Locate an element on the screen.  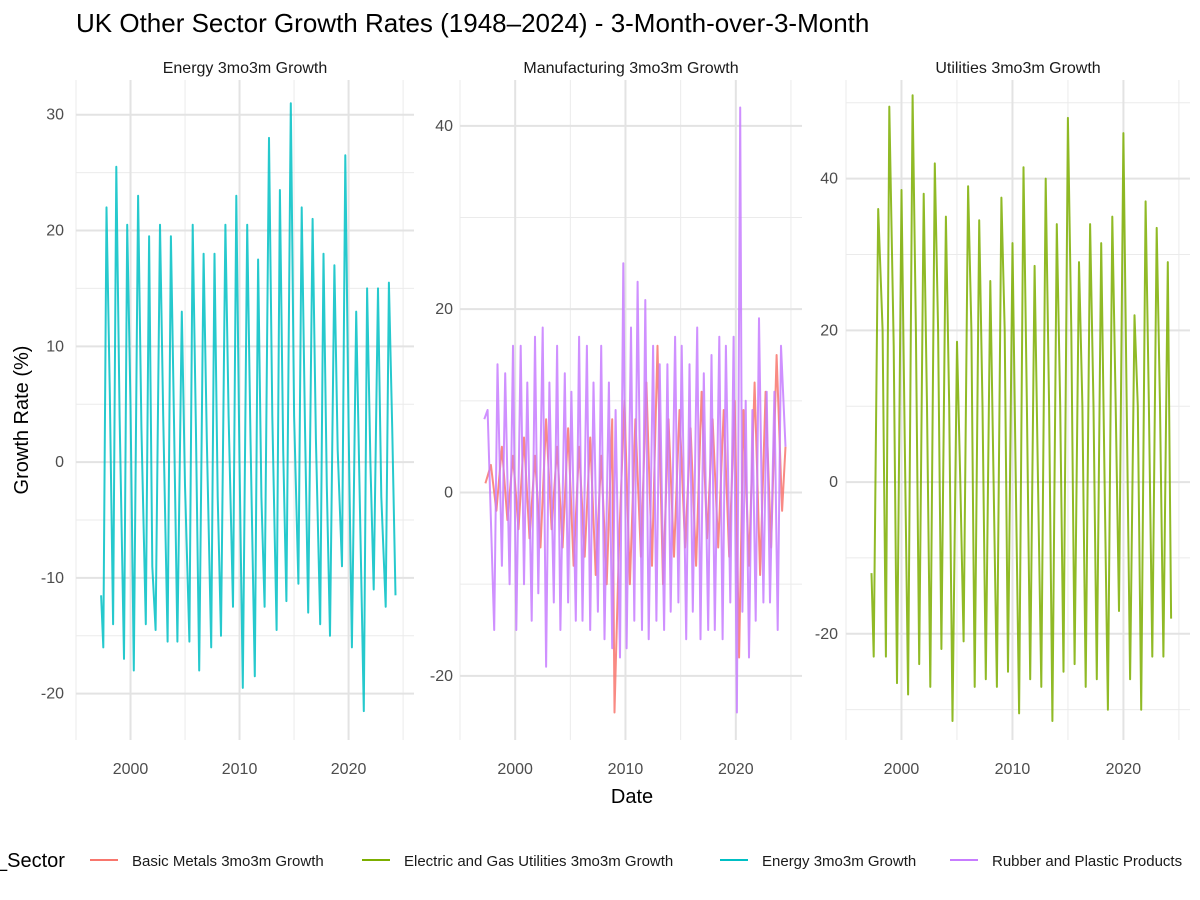
legend-item: Rubber and Plastic Products is located at coordinates (1066, 861).